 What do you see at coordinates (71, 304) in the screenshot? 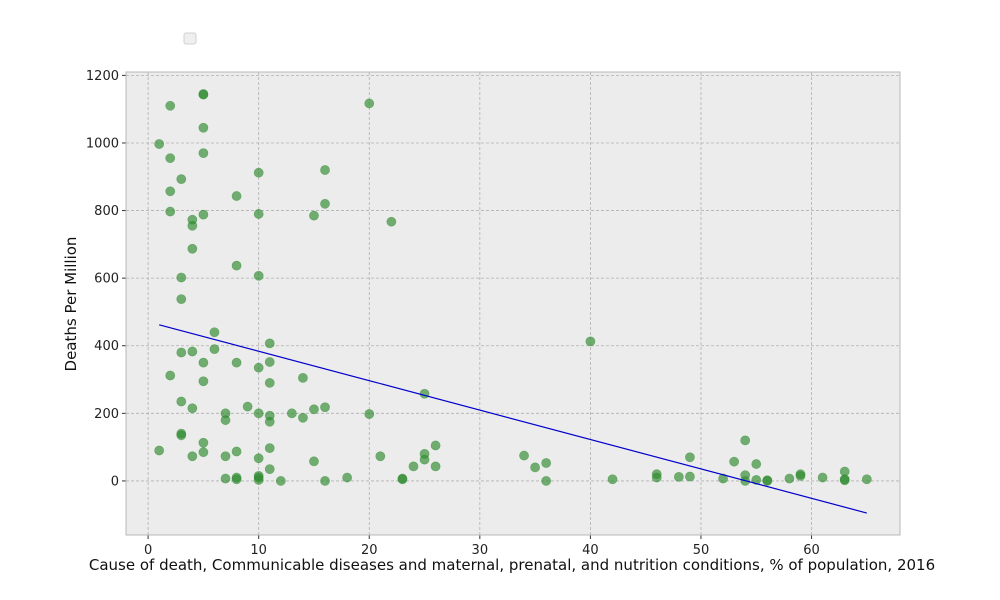
I see `y-axis-label: Deaths Per Million` at bounding box center [71, 304].